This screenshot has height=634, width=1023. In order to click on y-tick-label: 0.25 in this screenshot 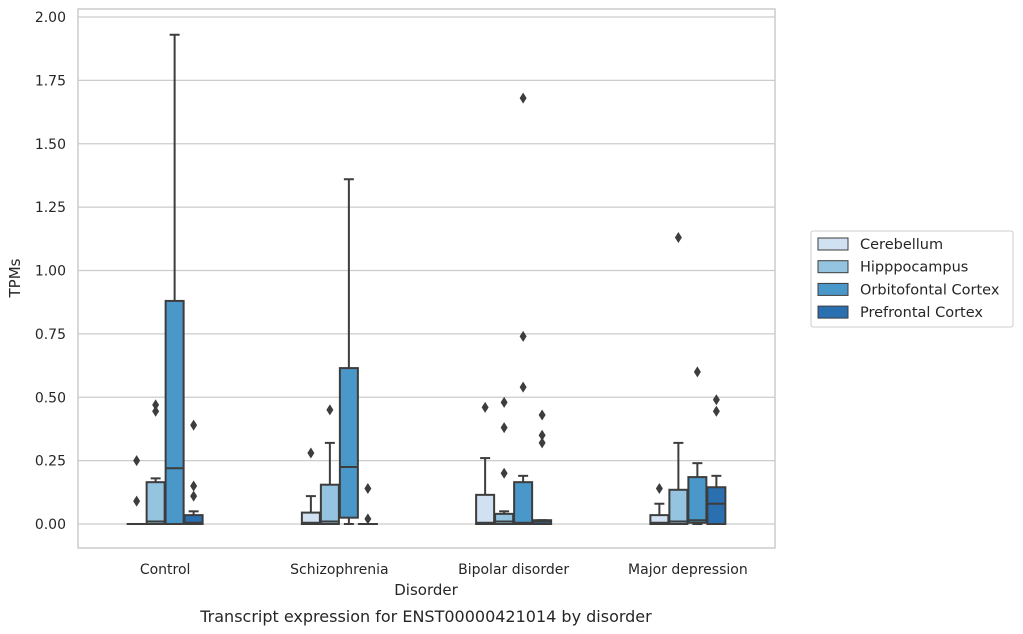, I will do `click(50, 462)`.